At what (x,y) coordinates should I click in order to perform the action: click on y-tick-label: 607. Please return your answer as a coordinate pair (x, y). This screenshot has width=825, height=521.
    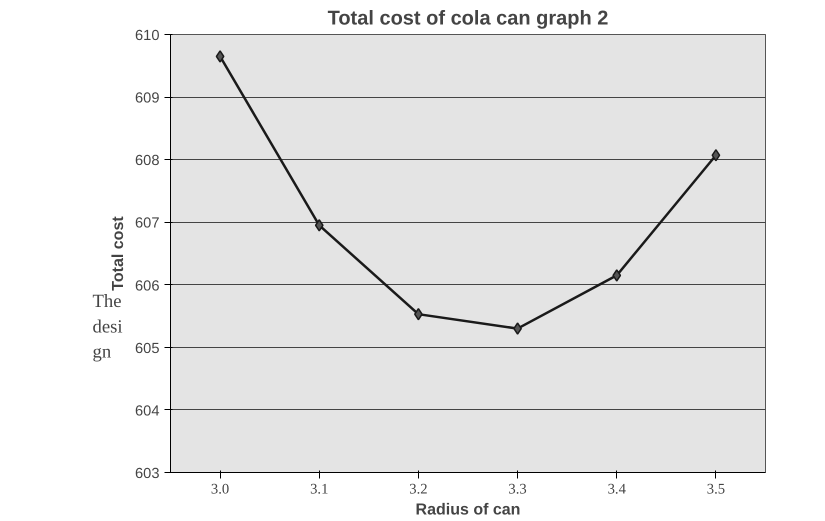
    Looking at the image, I should click on (147, 224).